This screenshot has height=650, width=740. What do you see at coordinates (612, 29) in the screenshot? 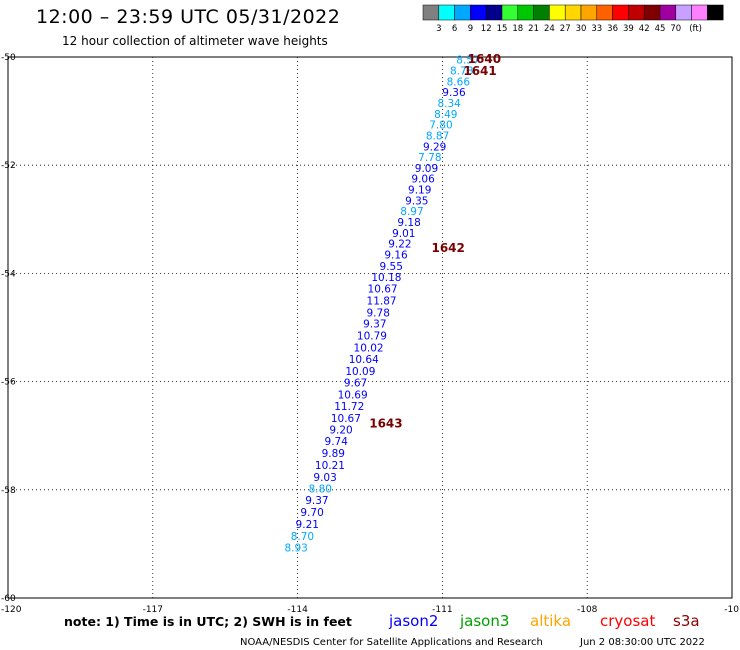
I see `legend-label: 36` at bounding box center [612, 29].